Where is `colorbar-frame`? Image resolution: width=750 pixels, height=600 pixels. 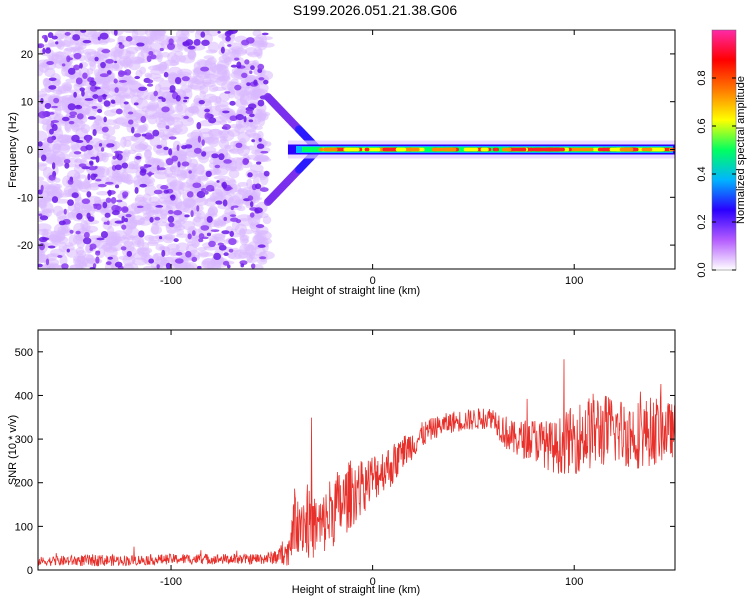 colorbar-frame is located at coordinates (724, 150).